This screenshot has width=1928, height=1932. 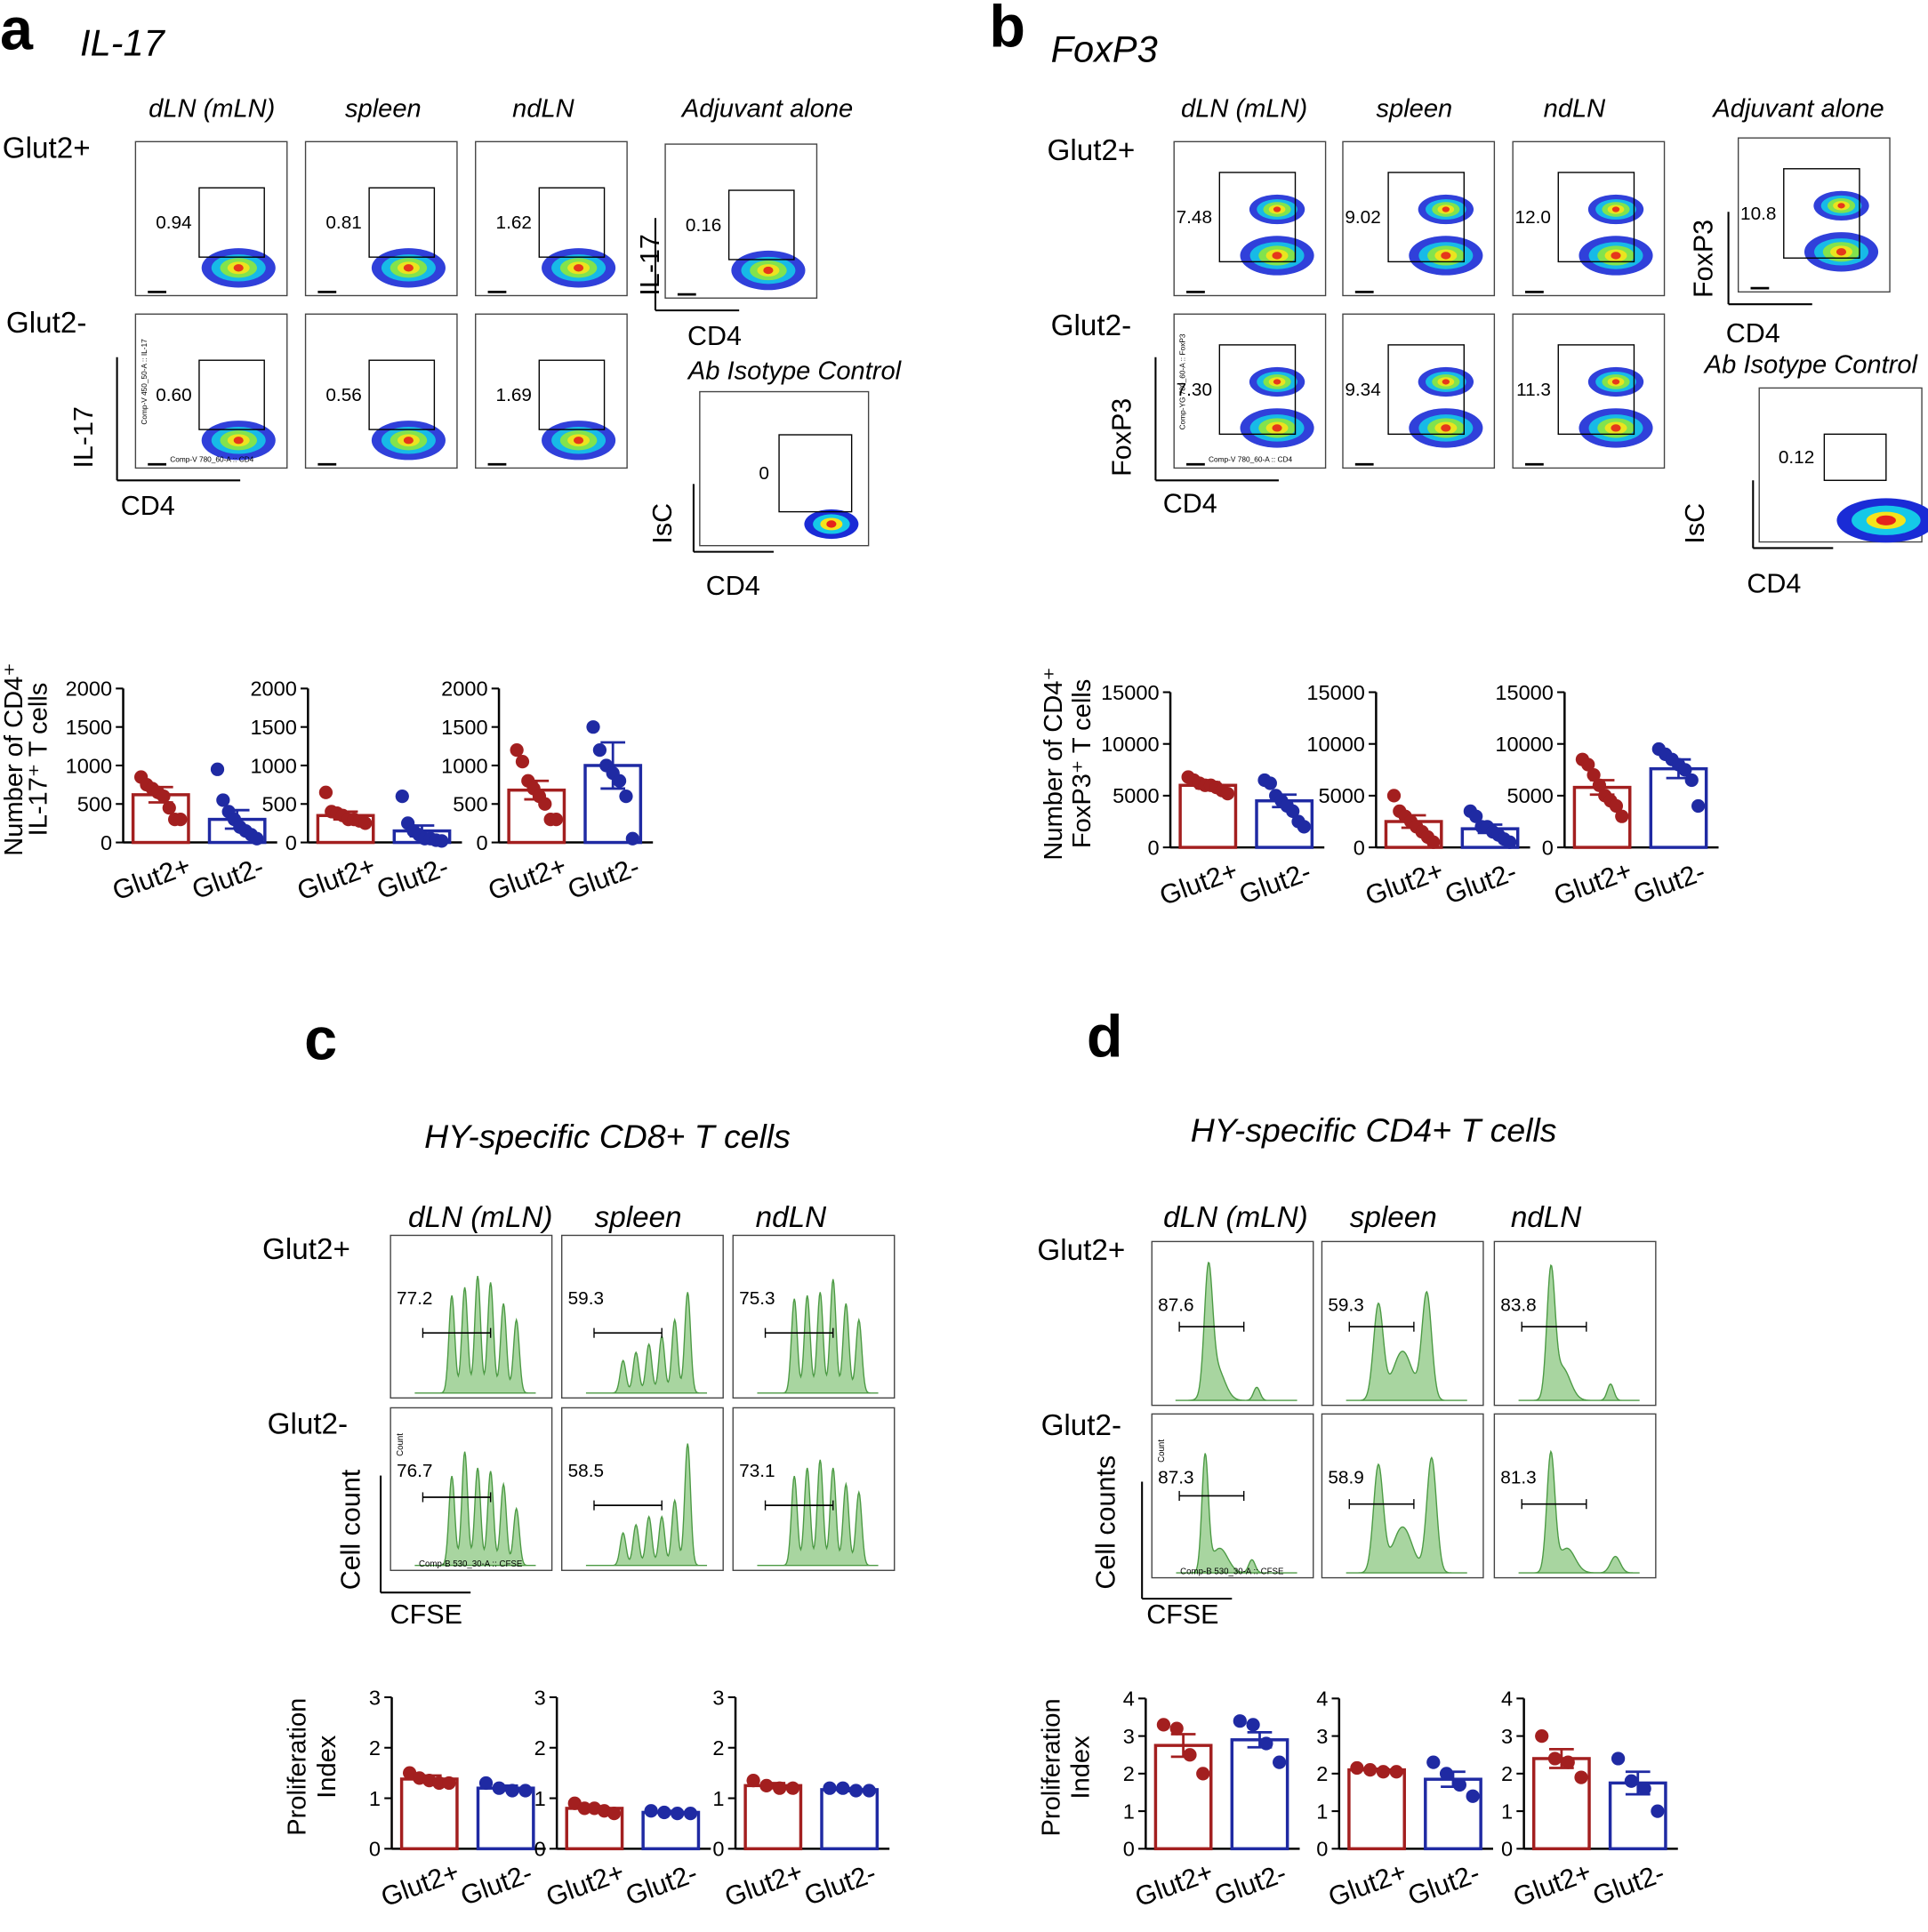 What do you see at coordinates (414, 1299) in the screenshot?
I see `gate-value: 77.2` at bounding box center [414, 1299].